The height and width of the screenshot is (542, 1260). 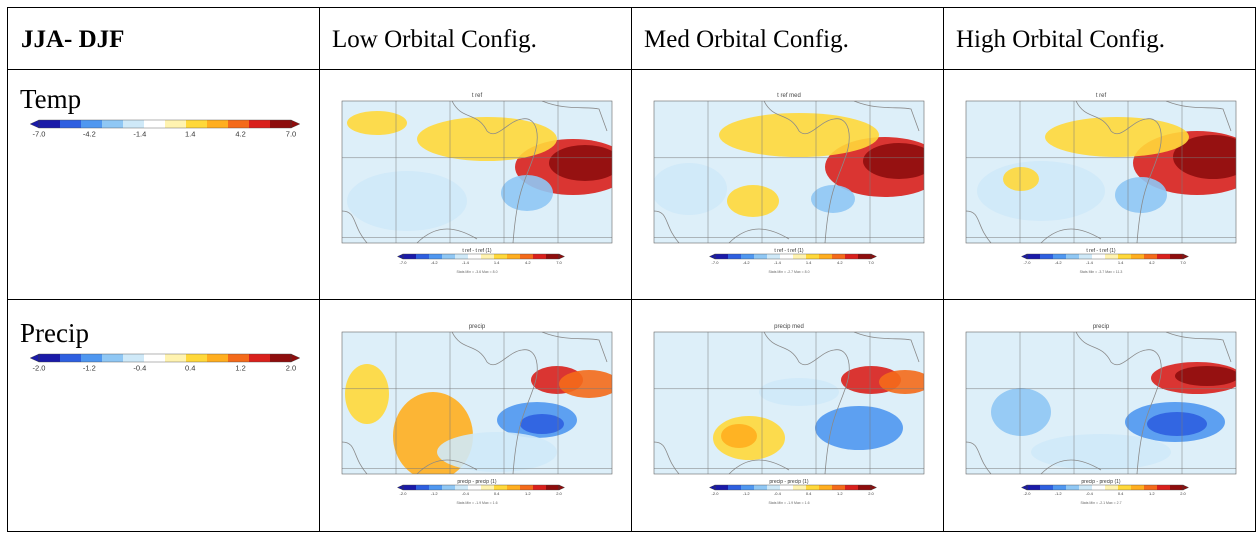 What do you see at coordinates (1101, 251) in the screenshot?
I see `map-colorbar-label: t ref - t ref (1)` at bounding box center [1101, 251].